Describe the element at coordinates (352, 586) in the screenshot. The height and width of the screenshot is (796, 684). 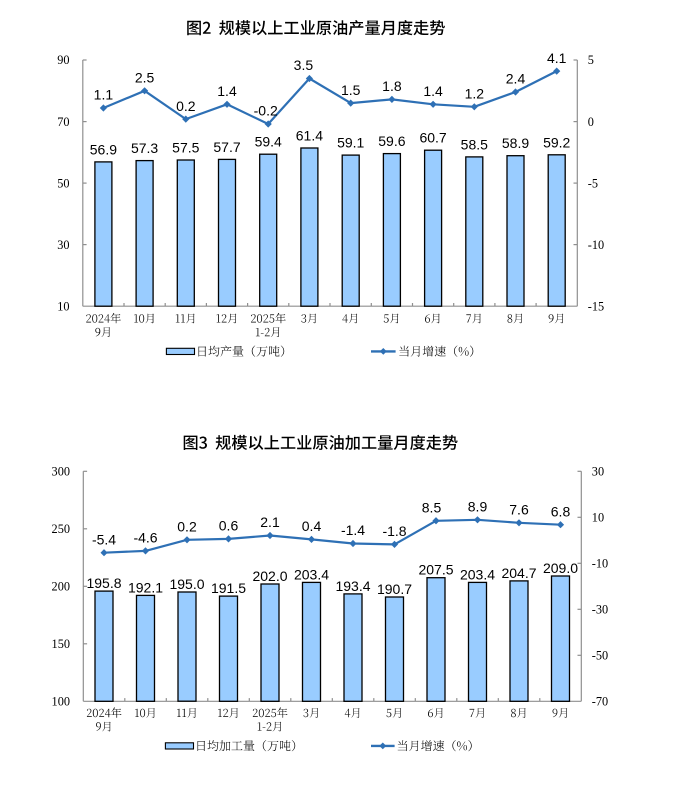
I see `svg-text: 193.4` at that location.